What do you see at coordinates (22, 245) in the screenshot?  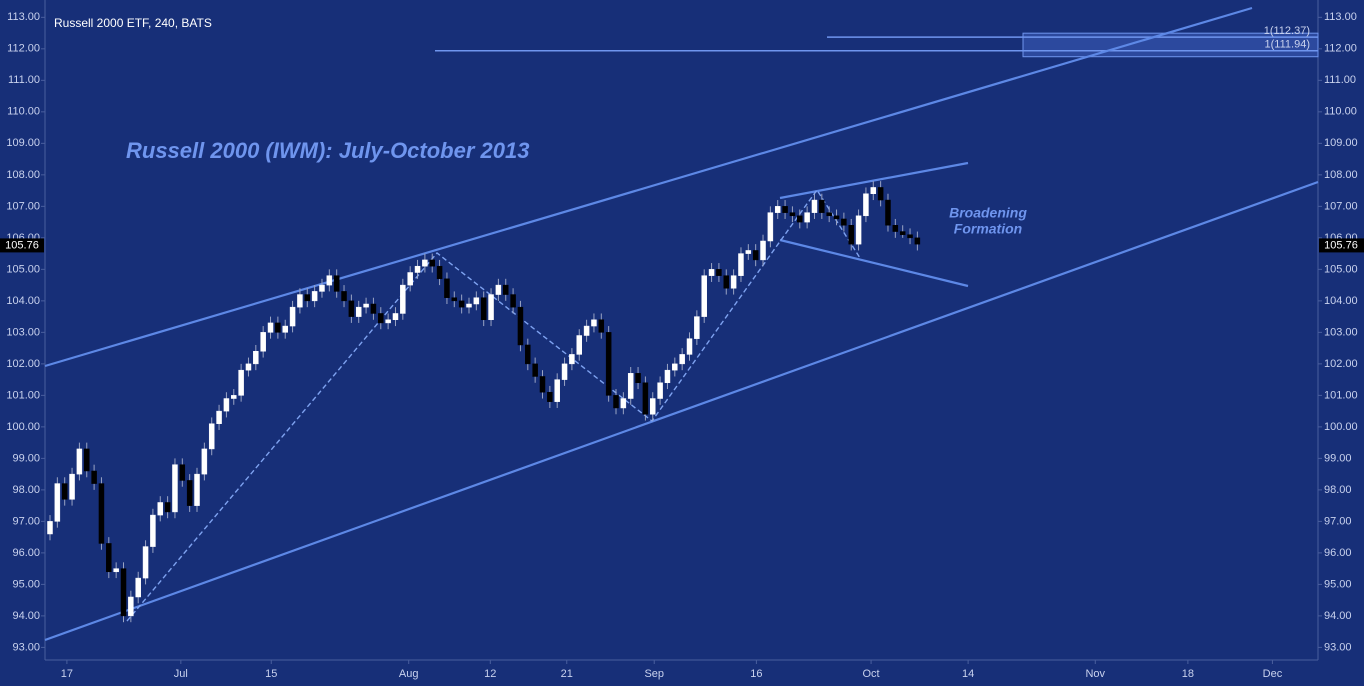 I see `last-price-label: 105.76` at bounding box center [22, 245].